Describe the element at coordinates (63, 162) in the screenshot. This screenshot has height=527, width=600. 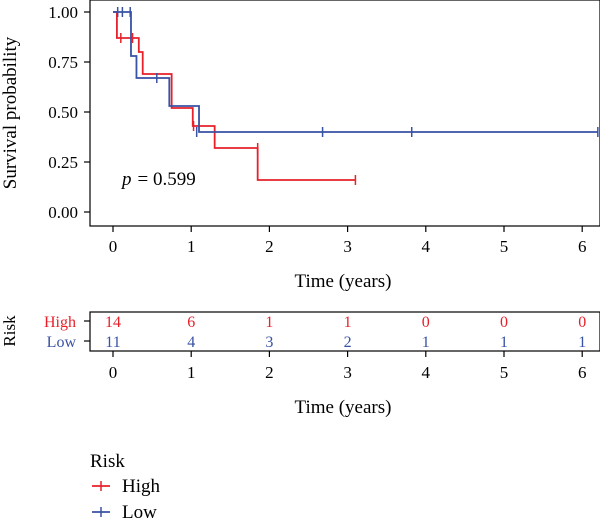
I see `km-y-tick-label: 0.25` at that location.